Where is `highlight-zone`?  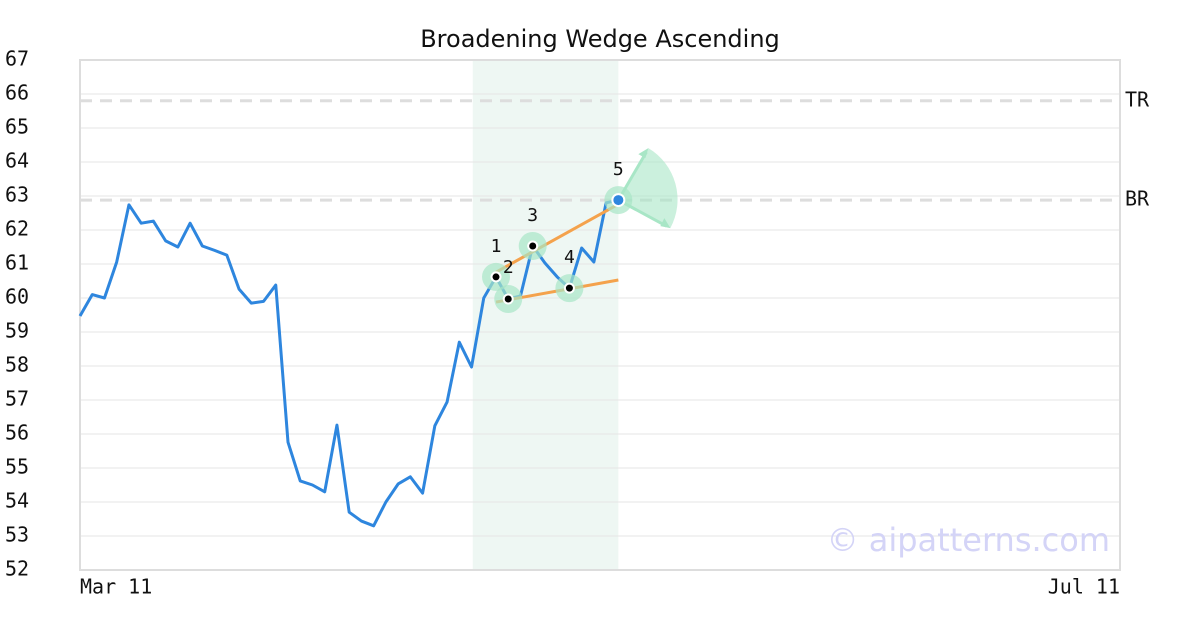 highlight-zone is located at coordinates (545, 315).